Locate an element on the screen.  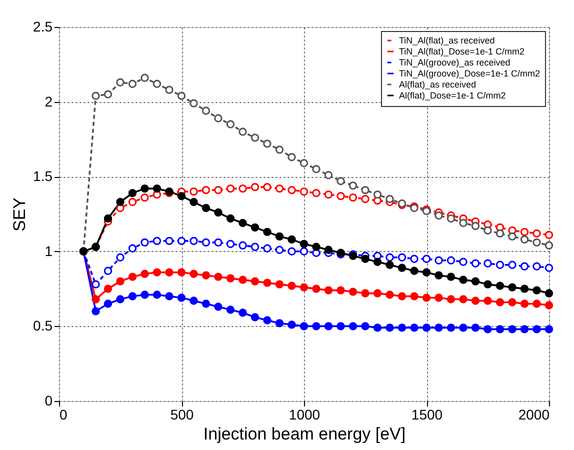
y-tick-label: 1 is located at coordinates (48, 250).